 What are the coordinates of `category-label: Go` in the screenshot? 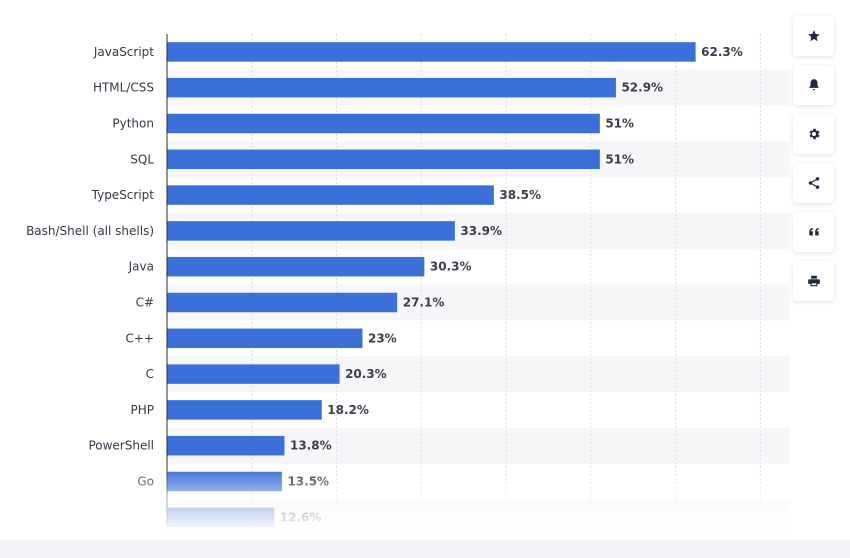 It's located at (145, 482).